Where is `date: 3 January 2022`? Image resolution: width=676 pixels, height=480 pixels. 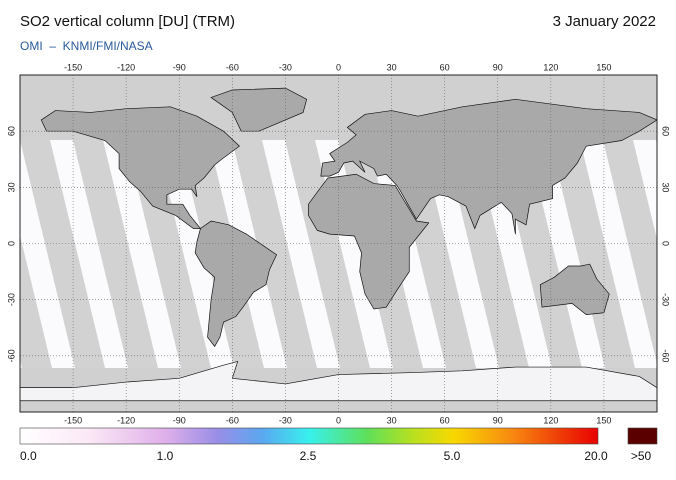
date: 3 January 2022 is located at coordinates (604, 21).